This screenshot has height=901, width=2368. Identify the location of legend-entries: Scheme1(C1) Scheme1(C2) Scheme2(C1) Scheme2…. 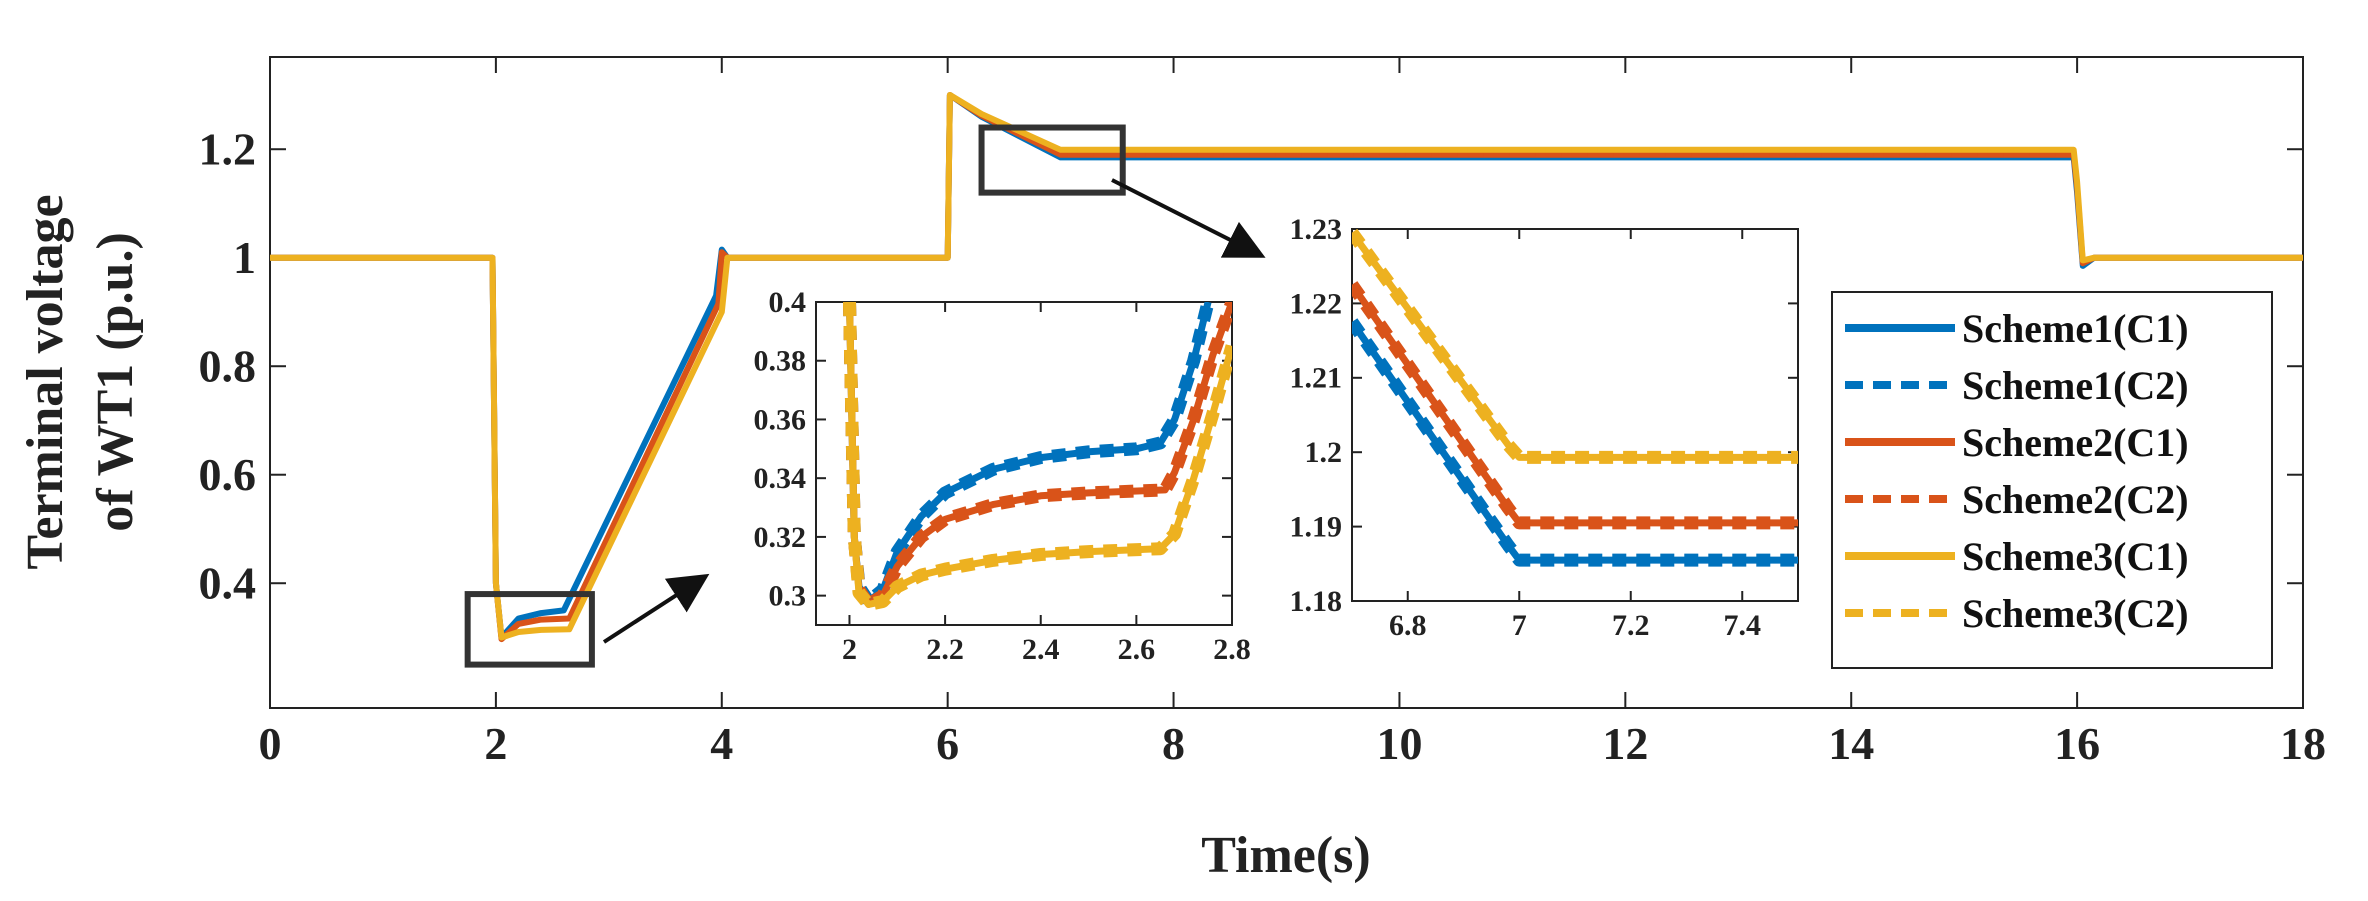
(2017, 471).